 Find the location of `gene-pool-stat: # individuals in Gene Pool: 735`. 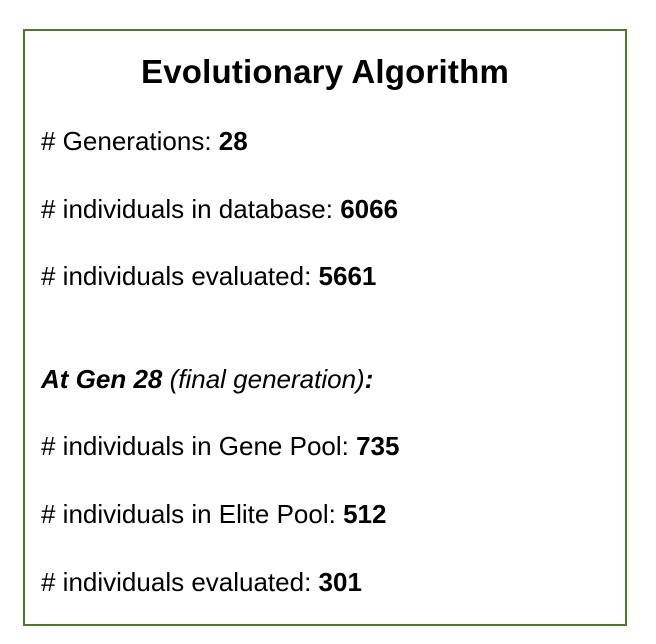

gene-pool-stat: # individuals in Gene Pool: 735 is located at coordinates (220, 446).